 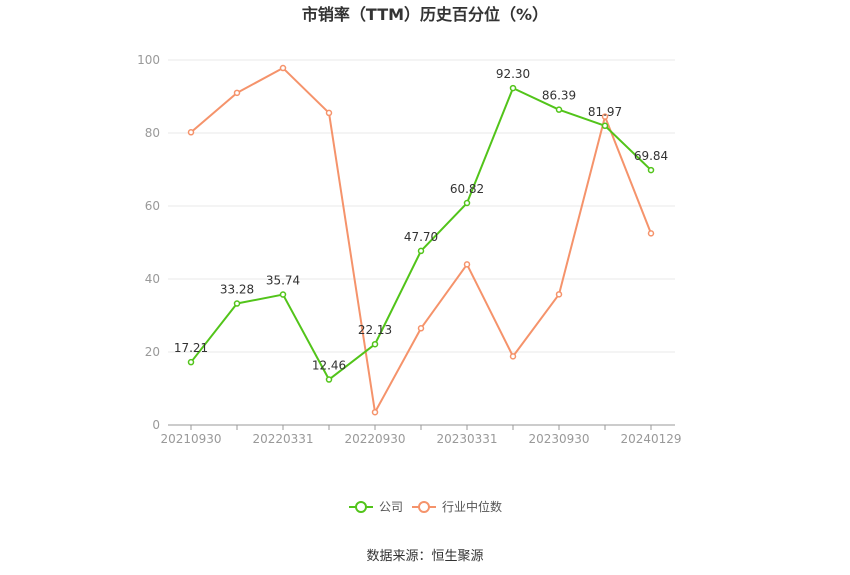 What do you see at coordinates (156, 425) in the screenshot?
I see `y-tick-label-0: 0` at bounding box center [156, 425].